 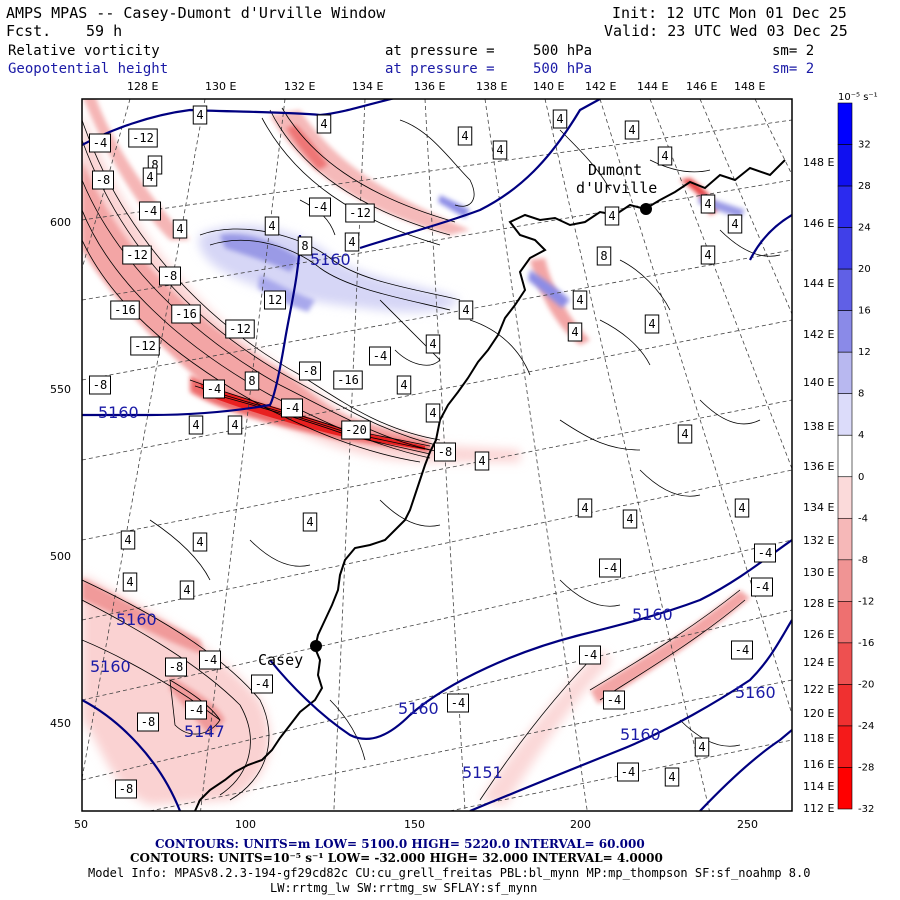 What do you see at coordinates (60, 222) in the screenshot?
I see `y-tick-label: 600` at bounding box center [60, 222].